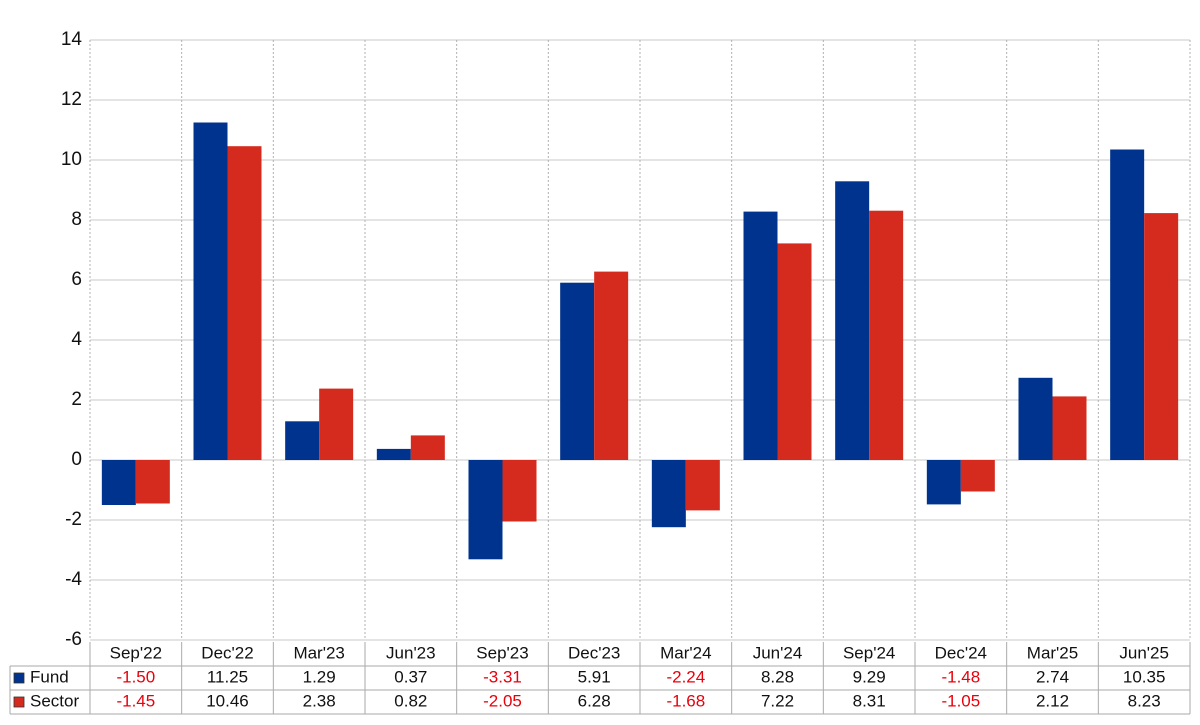 This screenshot has width=1200, height=725. What do you see at coordinates (594, 676) in the screenshot?
I see `table-value: 5.91` at bounding box center [594, 676].